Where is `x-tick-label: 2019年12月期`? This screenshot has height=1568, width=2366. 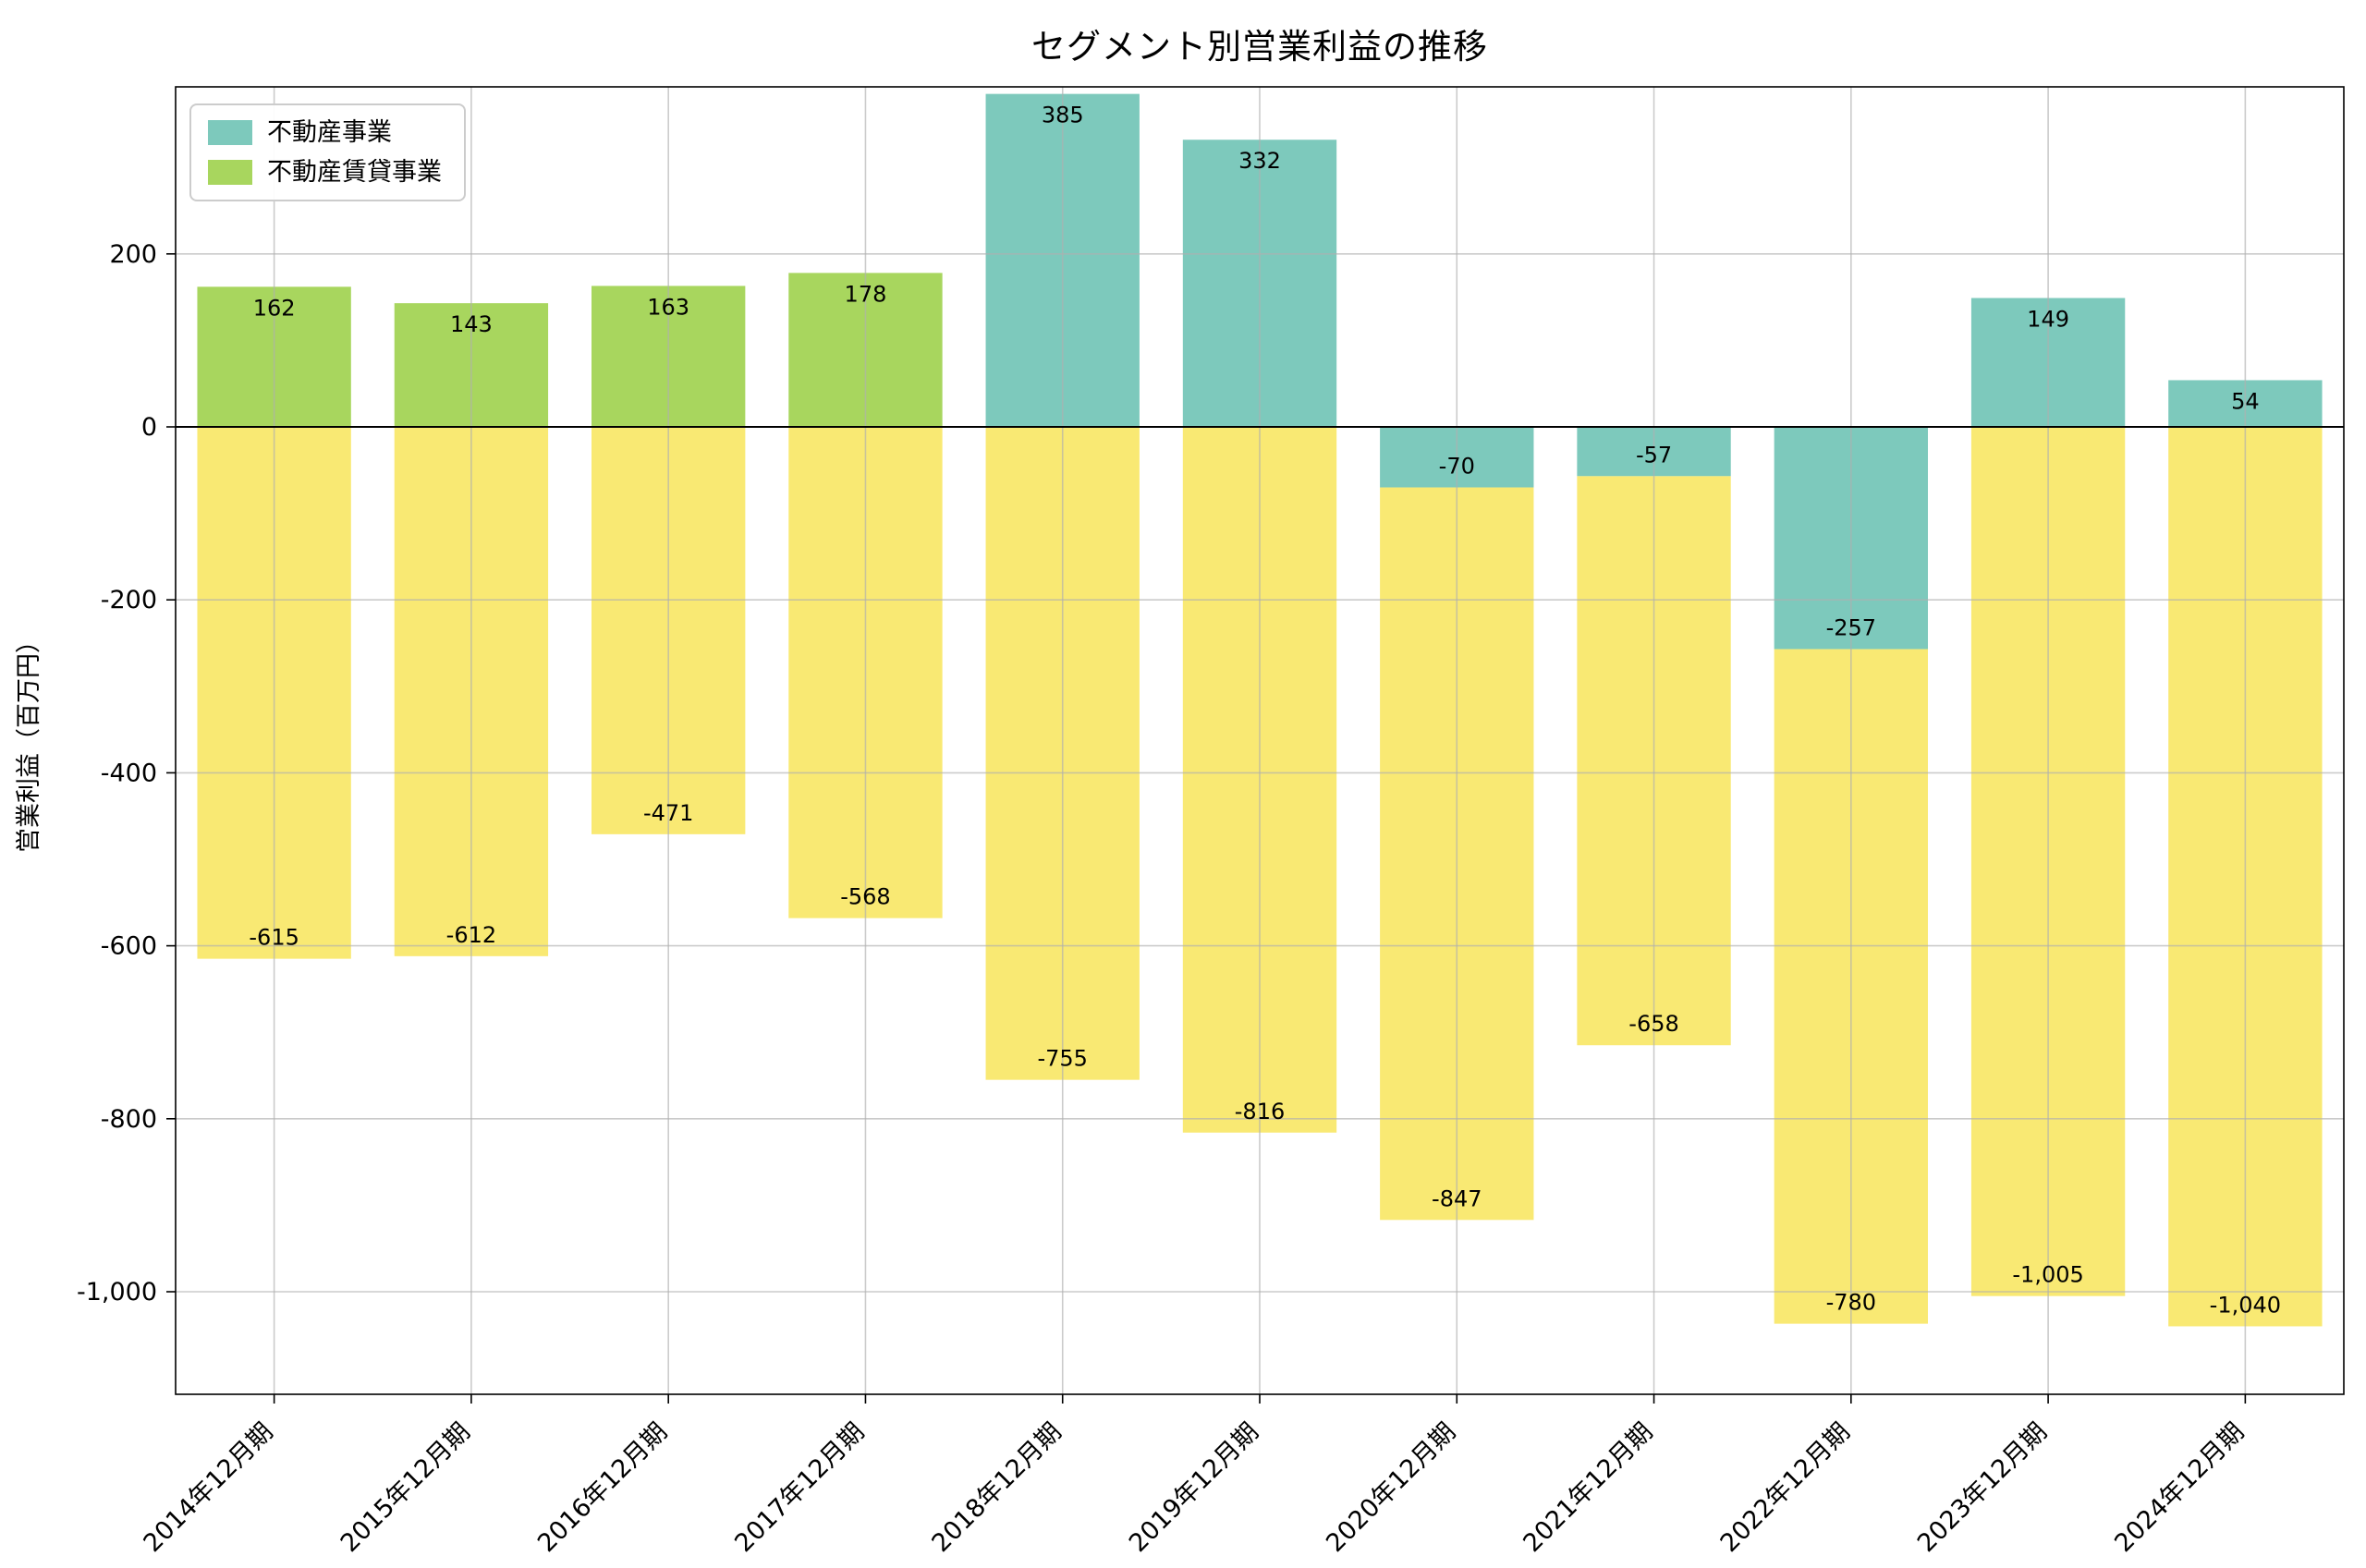 x-tick-label: 2019年12月期 is located at coordinates (1194, 1487).